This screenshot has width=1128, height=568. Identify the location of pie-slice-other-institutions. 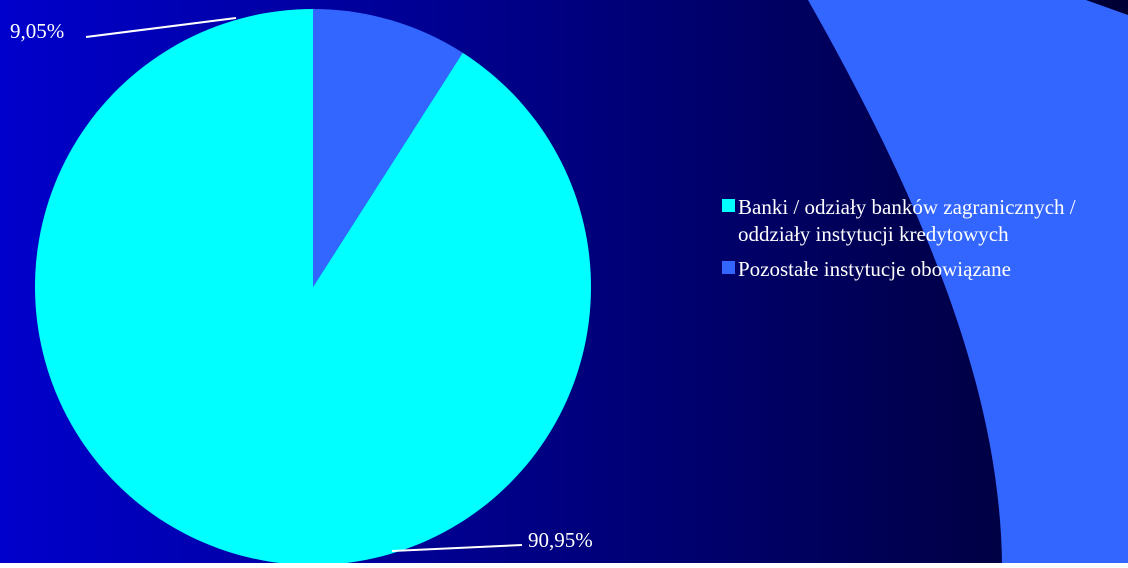
(388, 148).